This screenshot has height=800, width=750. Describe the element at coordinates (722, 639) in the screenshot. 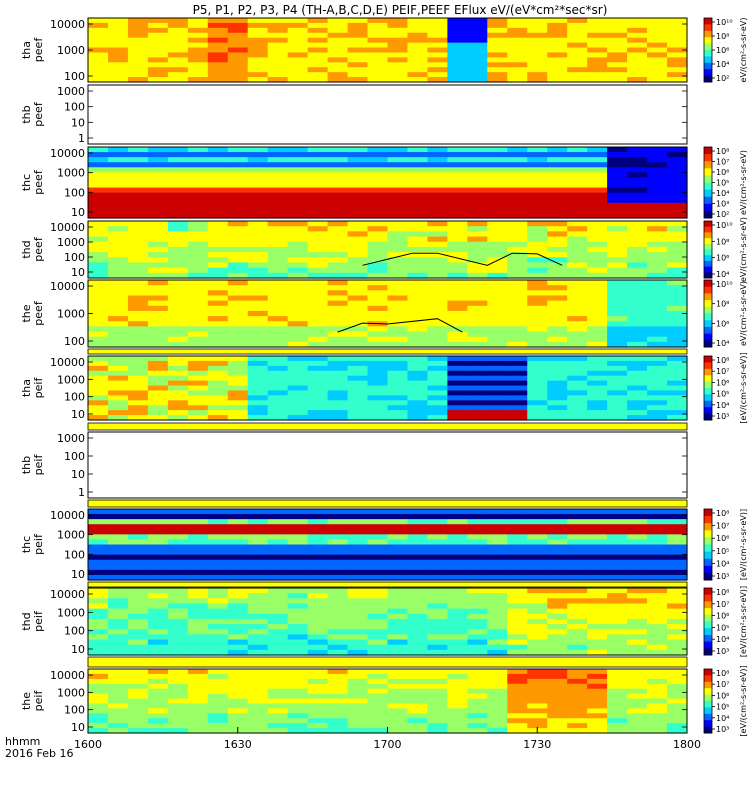

I see `colorbar-tick-label: 10⁴` at that location.